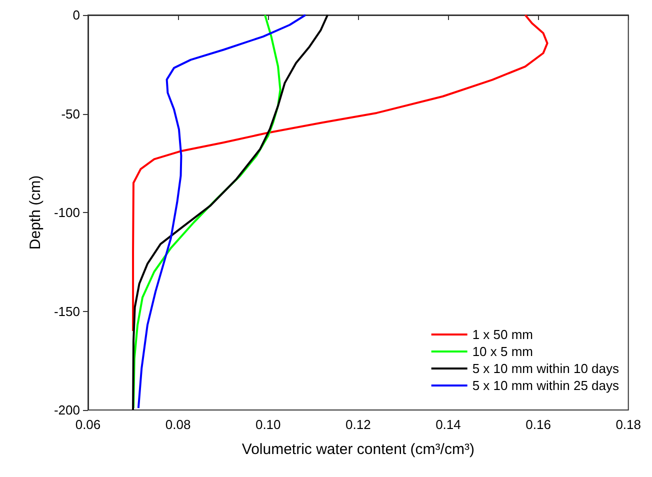  Describe the element at coordinates (358, 449) in the screenshot. I see `x-axis-title: Volumetric water content (cm³/cm³)` at that location.